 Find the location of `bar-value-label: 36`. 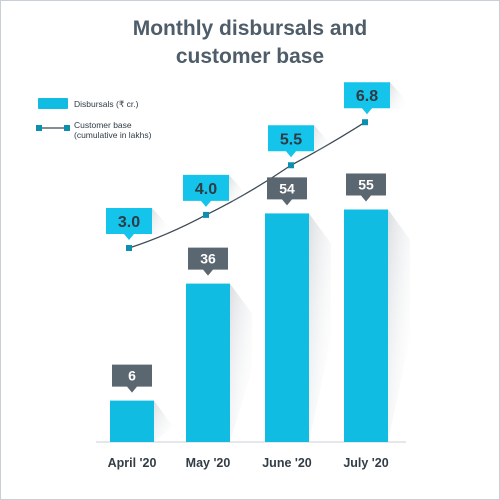

bar-value-label: 36 is located at coordinates (208, 259).